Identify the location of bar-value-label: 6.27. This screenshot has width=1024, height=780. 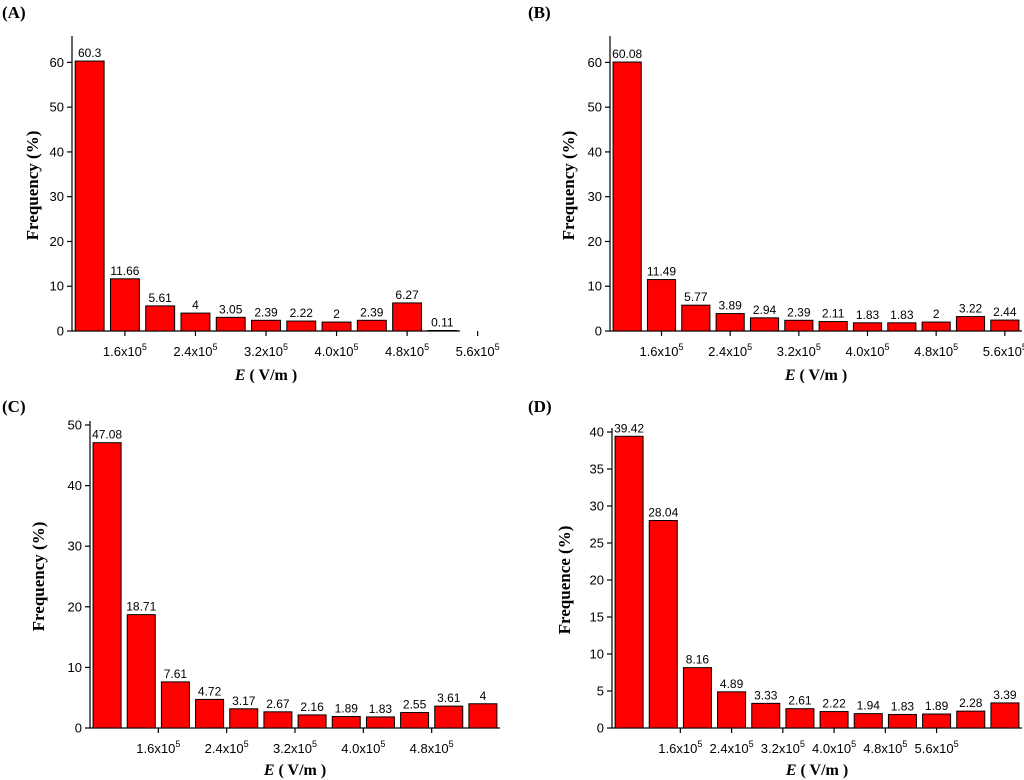
(407, 295).